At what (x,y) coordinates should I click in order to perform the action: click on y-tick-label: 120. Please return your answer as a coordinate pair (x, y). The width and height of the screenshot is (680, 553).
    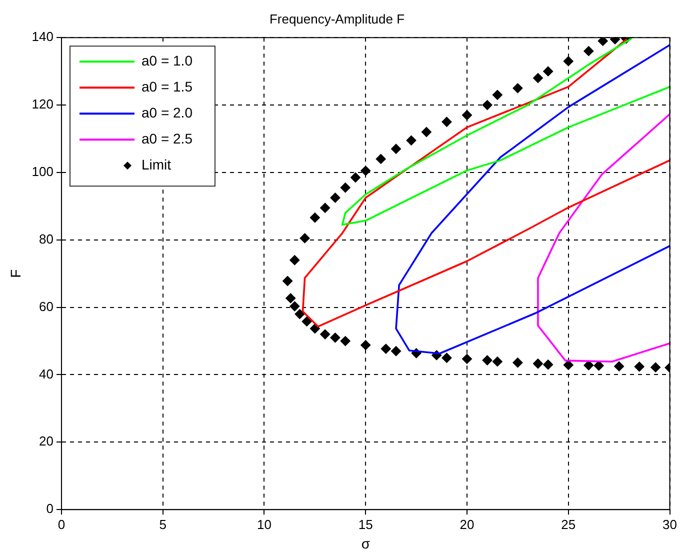
    Looking at the image, I should click on (43, 104).